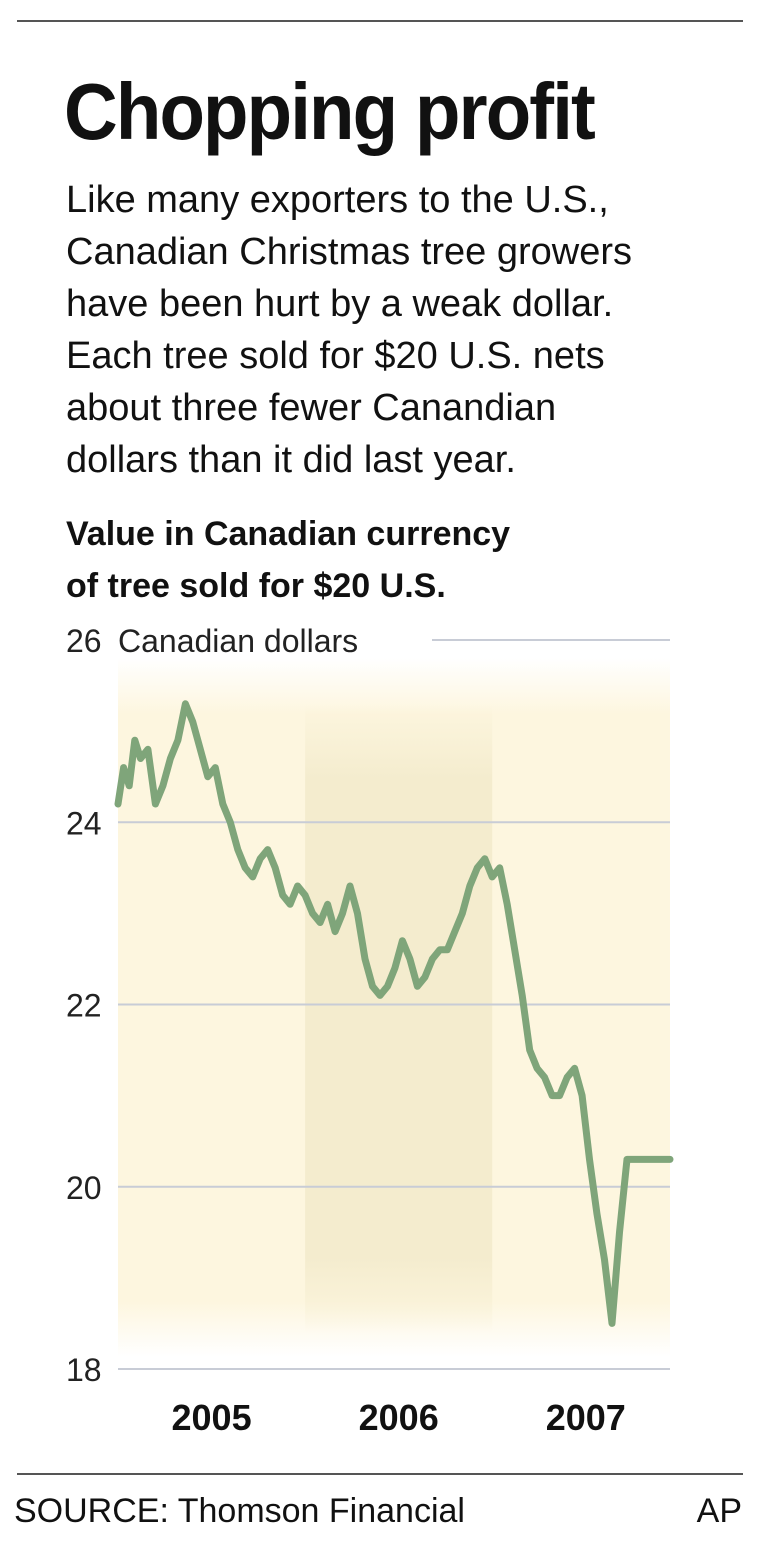 The height and width of the screenshot is (1557, 760). What do you see at coordinates (84, 823) in the screenshot?
I see `y-tick-label-24: 24` at bounding box center [84, 823].